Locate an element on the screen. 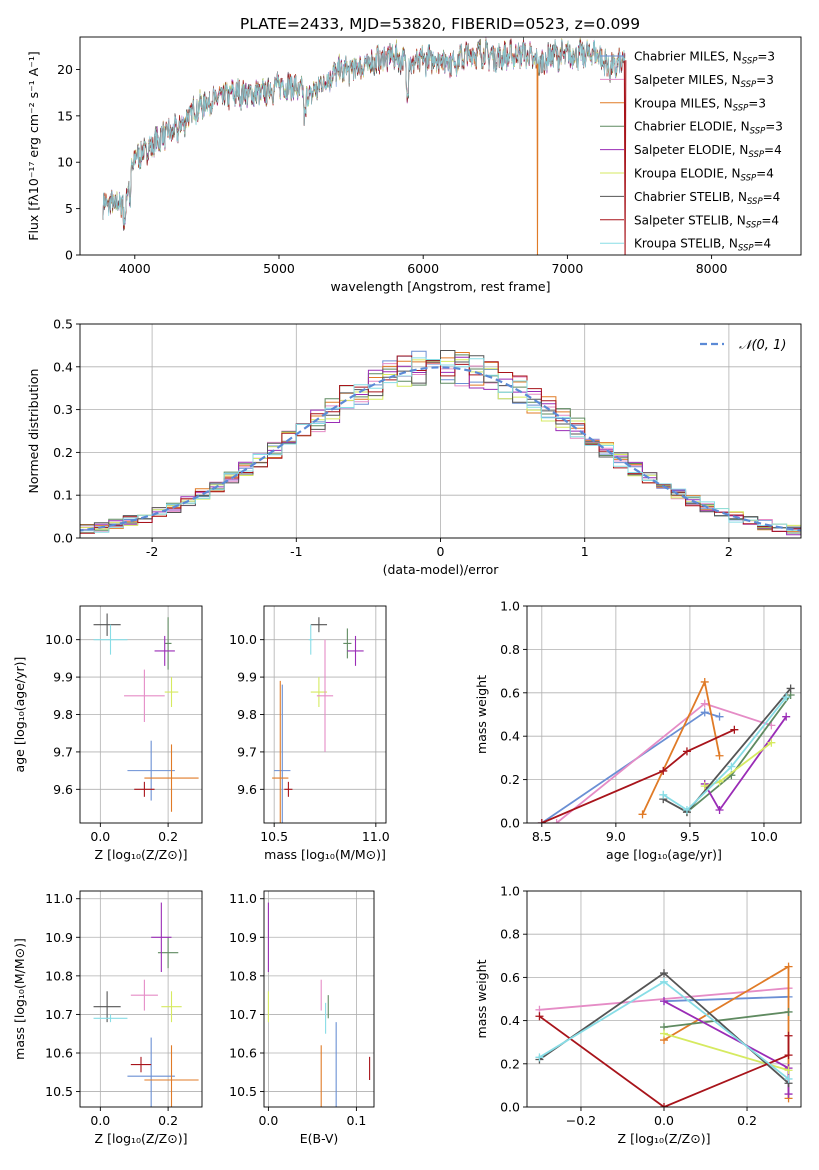 Image resolution: width=819 pixels, height=1170 pixels. legend-label-chabrier-miles: Chabrier MILES, NSSP=3 is located at coordinates (704, 58).